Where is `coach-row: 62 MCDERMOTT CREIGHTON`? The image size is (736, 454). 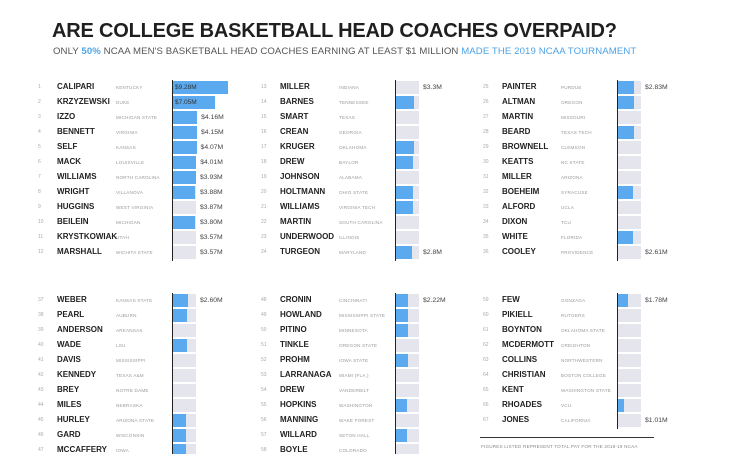
coach-row: 62 MCDERMOTT CREIGHTON is located at coordinates (583, 346).